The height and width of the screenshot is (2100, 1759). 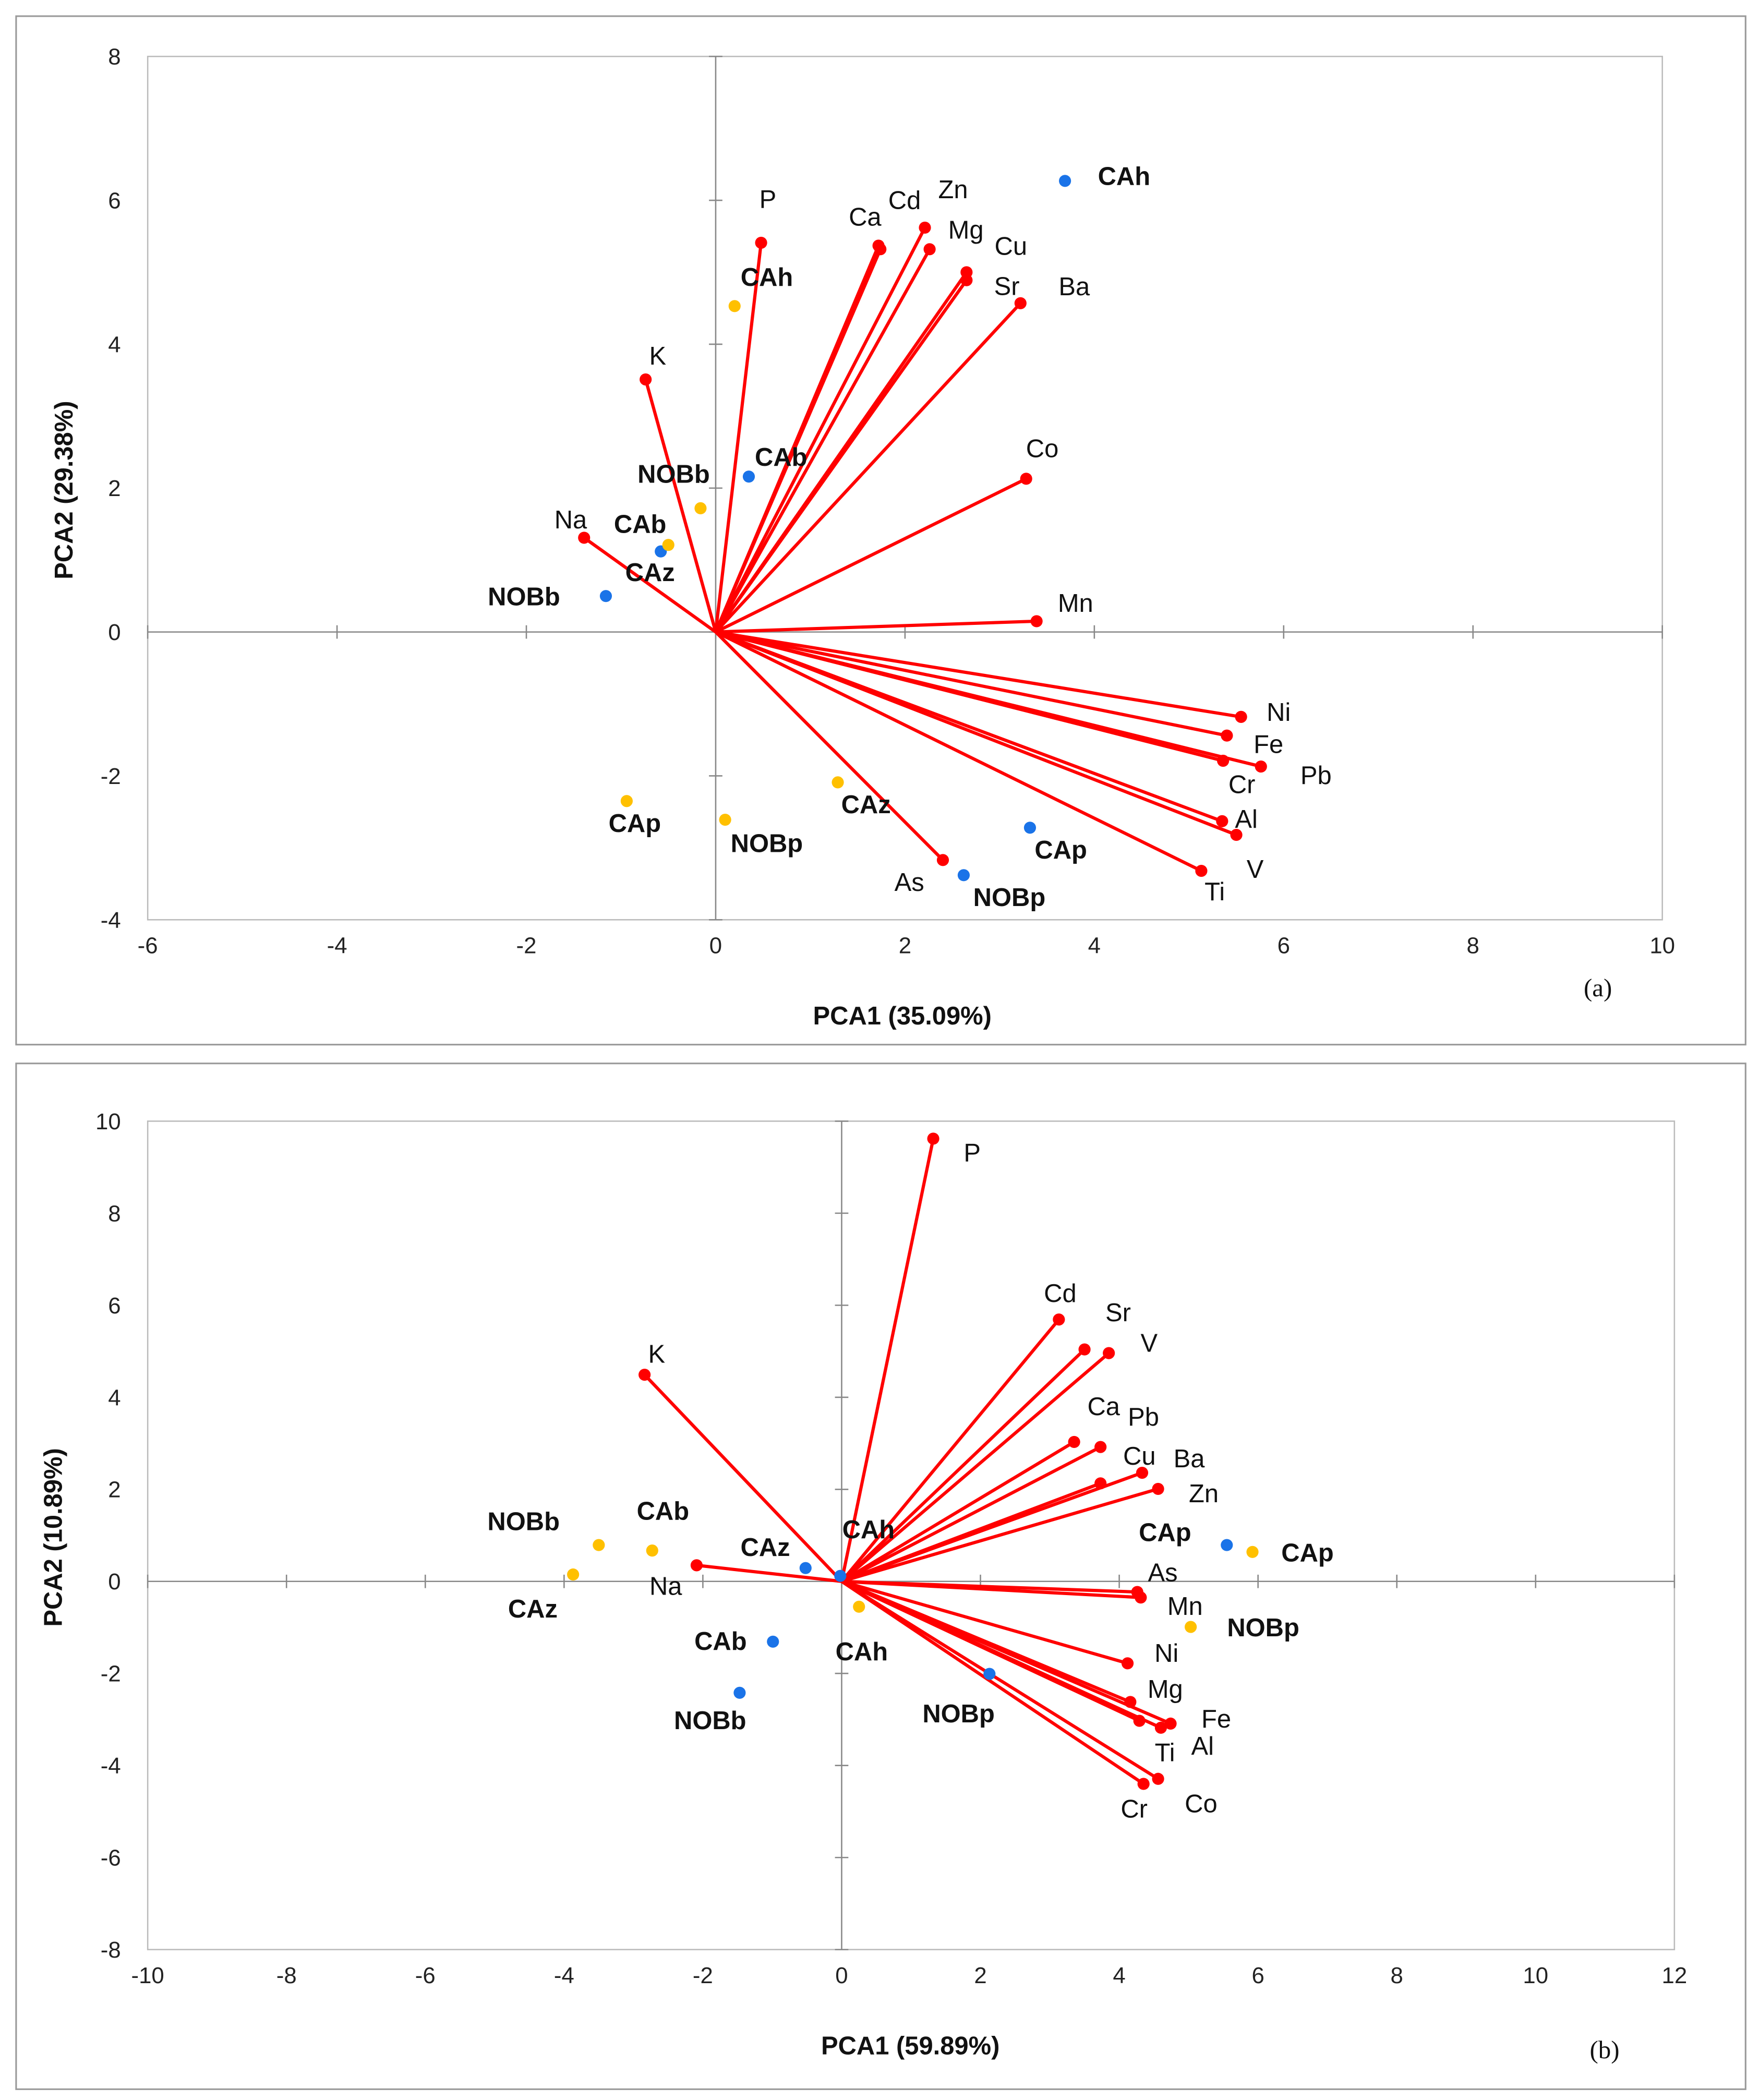 What do you see at coordinates (1165, 1753) in the screenshot?
I see `vector-label: Ti` at bounding box center [1165, 1753].